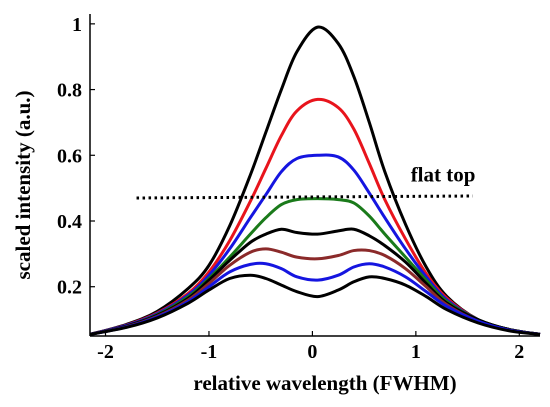 The width and height of the screenshot is (550, 407). I want to click on y-tick-label: 0.8, so click(69, 91).